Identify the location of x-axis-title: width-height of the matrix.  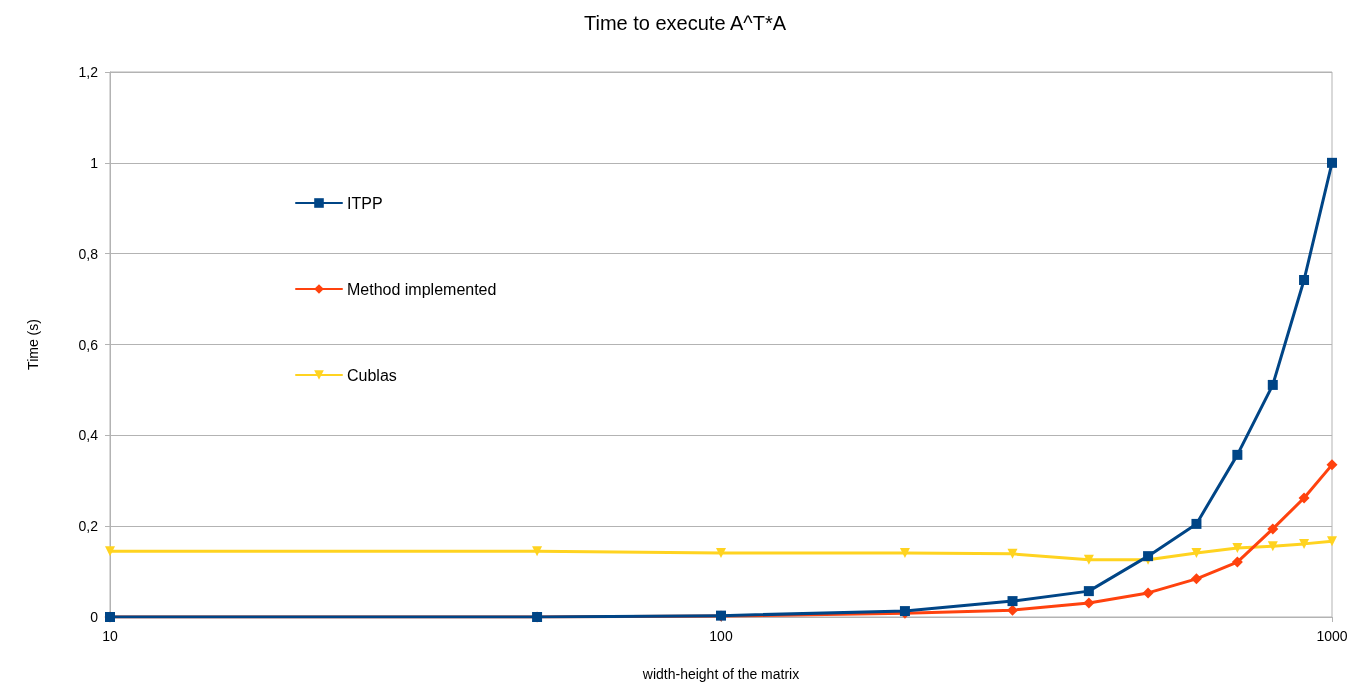
(720, 674).